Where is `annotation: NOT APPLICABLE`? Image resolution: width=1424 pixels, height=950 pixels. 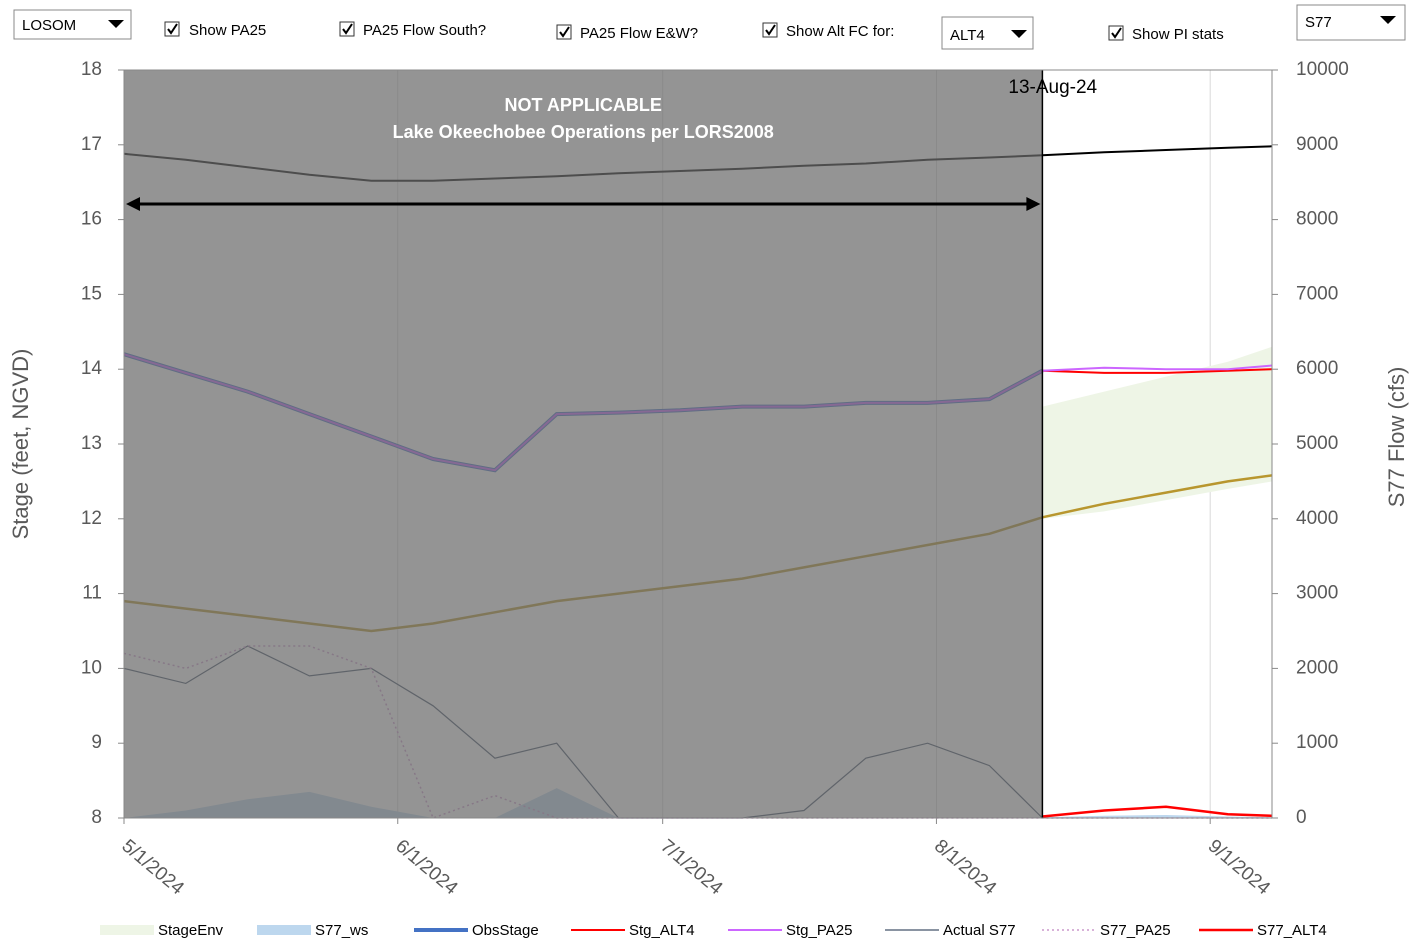
annotation: NOT APPLICABLE is located at coordinates (583, 105).